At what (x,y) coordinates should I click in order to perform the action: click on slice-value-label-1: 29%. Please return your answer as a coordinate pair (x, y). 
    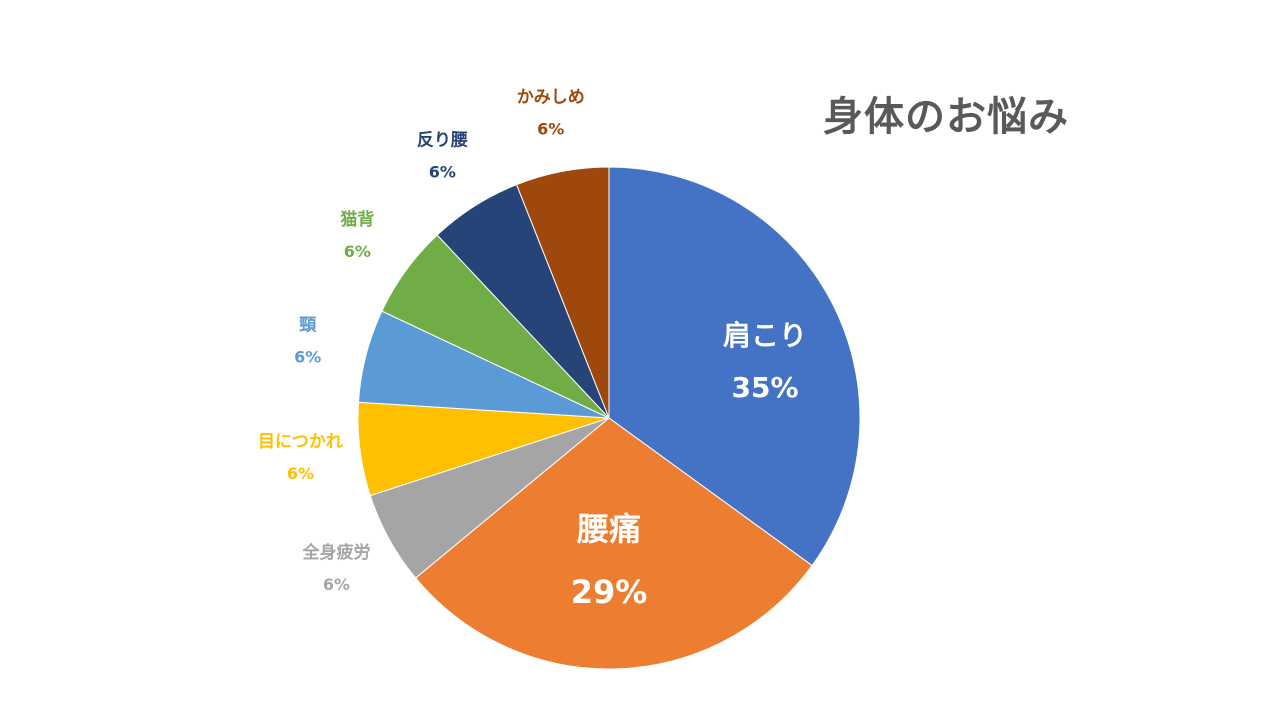
    Looking at the image, I should click on (609, 592).